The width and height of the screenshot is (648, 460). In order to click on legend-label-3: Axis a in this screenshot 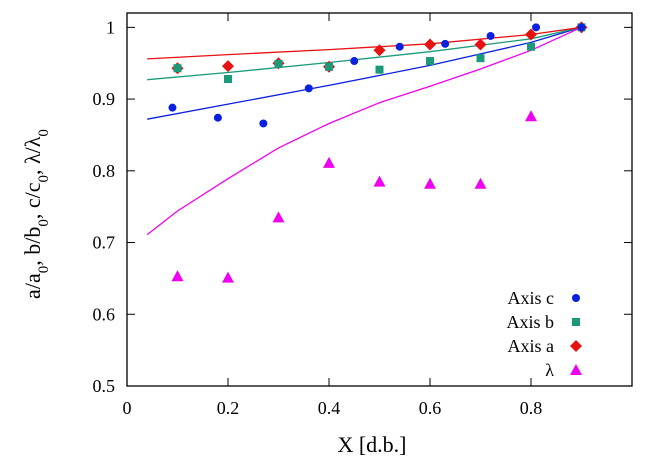, I will do `click(531, 346)`.